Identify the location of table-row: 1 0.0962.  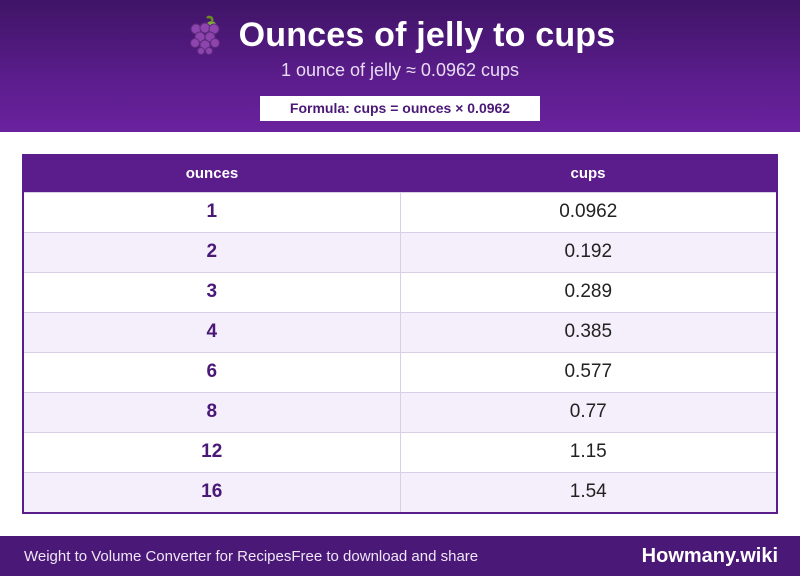
(400, 211).